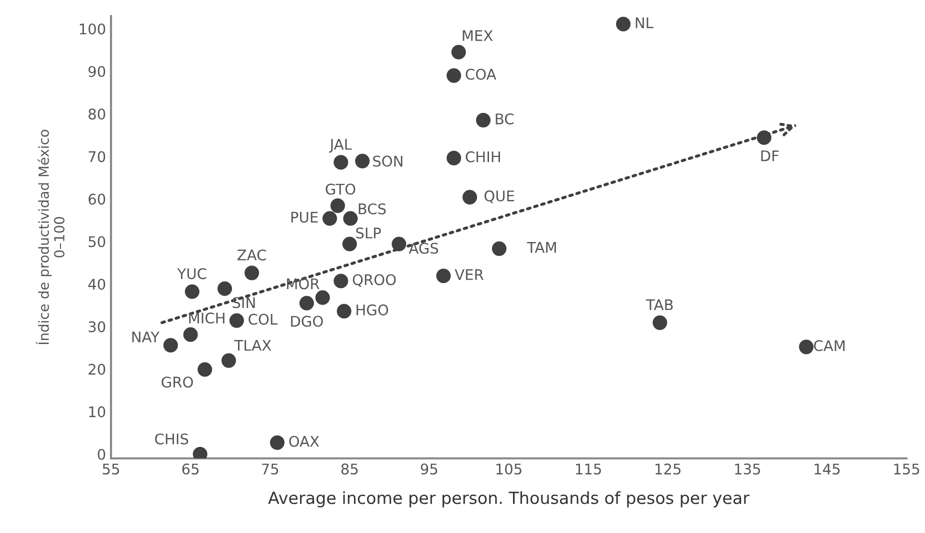  What do you see at coordinates (270, 469) in the screenshot?
I see `x-tick-label: 75` at bounding box center [270, 469].